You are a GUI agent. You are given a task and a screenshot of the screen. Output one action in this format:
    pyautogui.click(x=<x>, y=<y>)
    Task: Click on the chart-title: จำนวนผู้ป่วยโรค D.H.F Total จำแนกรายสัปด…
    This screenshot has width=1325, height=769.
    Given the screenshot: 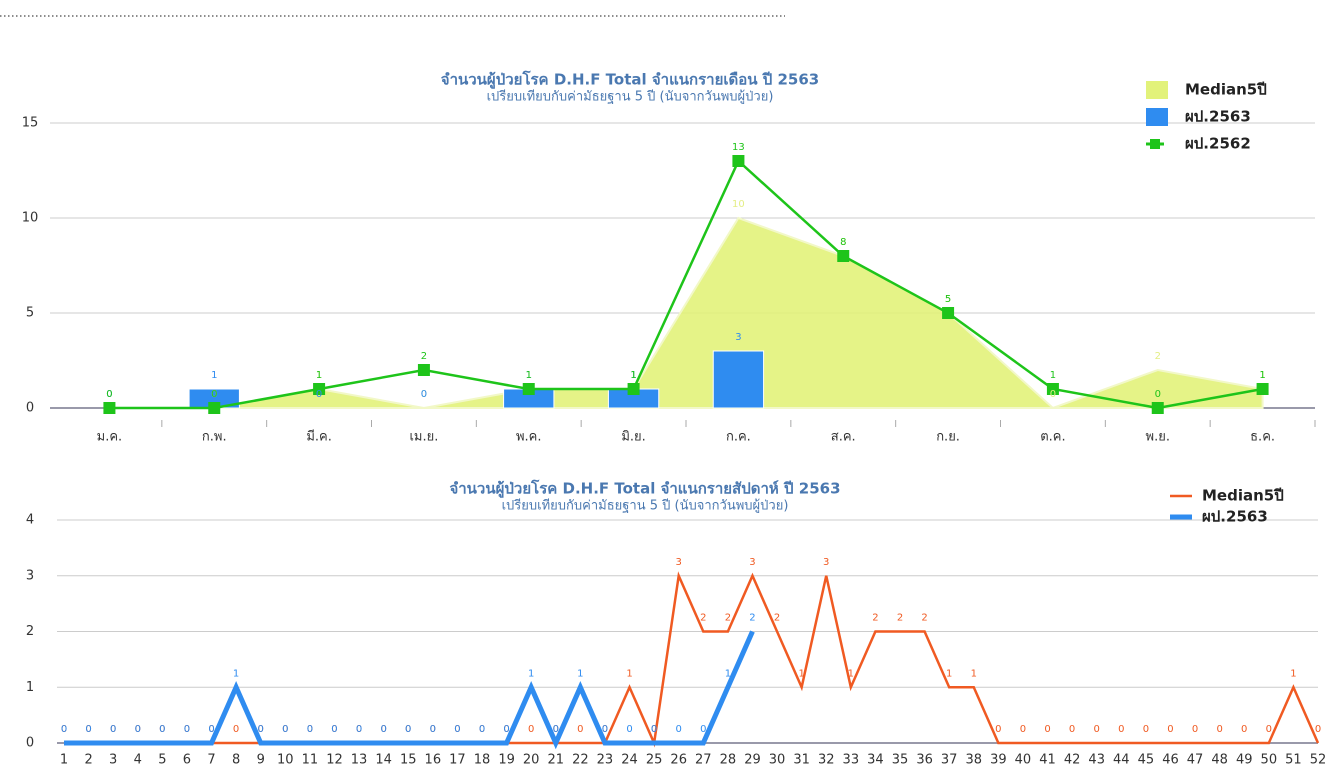 What is the action you would take?
    pyautogui.click(x=644, y=489)
    